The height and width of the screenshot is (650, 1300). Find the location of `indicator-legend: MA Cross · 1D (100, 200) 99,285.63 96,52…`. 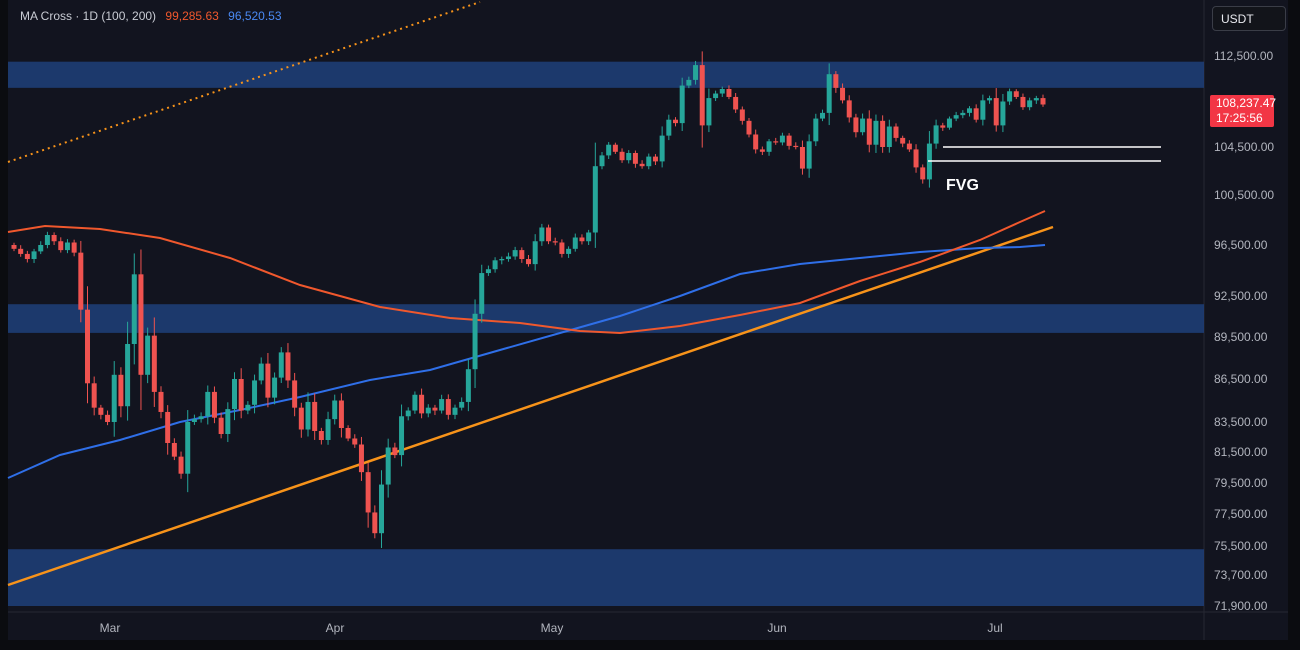

indicator-legend: MA Cross · 1D (100, 200) 99,285.63 96,52… is located at coordinates (154, 16).